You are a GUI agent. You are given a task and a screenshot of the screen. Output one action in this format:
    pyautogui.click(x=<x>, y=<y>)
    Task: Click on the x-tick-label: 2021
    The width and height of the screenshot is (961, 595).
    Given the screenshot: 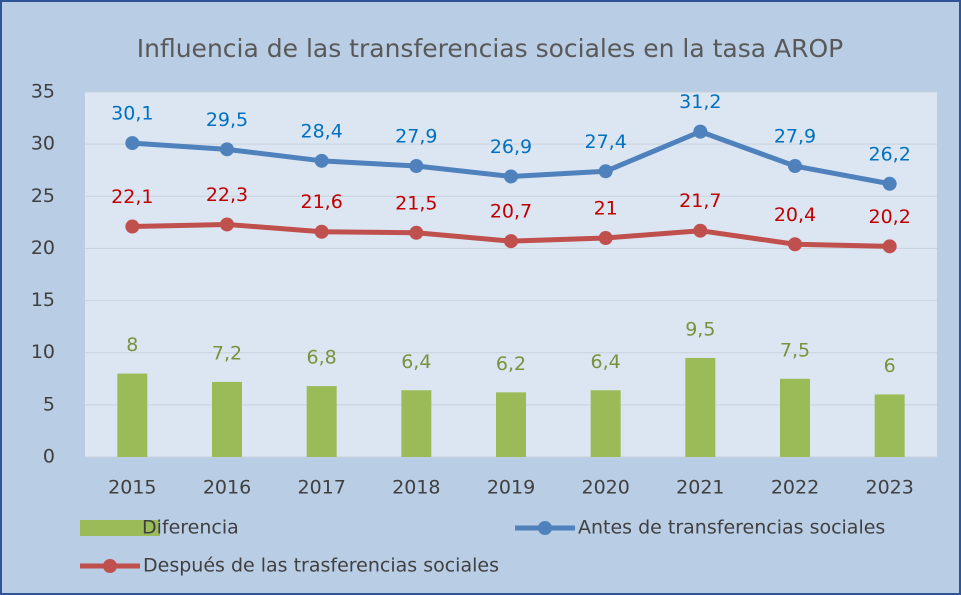 What is the action you would take?
    pyautogui.click(x=700, y=488)
    